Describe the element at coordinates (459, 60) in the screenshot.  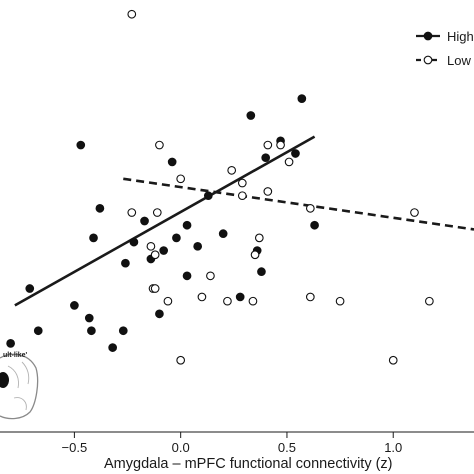
I see `legend-low-label: Low` at that location.